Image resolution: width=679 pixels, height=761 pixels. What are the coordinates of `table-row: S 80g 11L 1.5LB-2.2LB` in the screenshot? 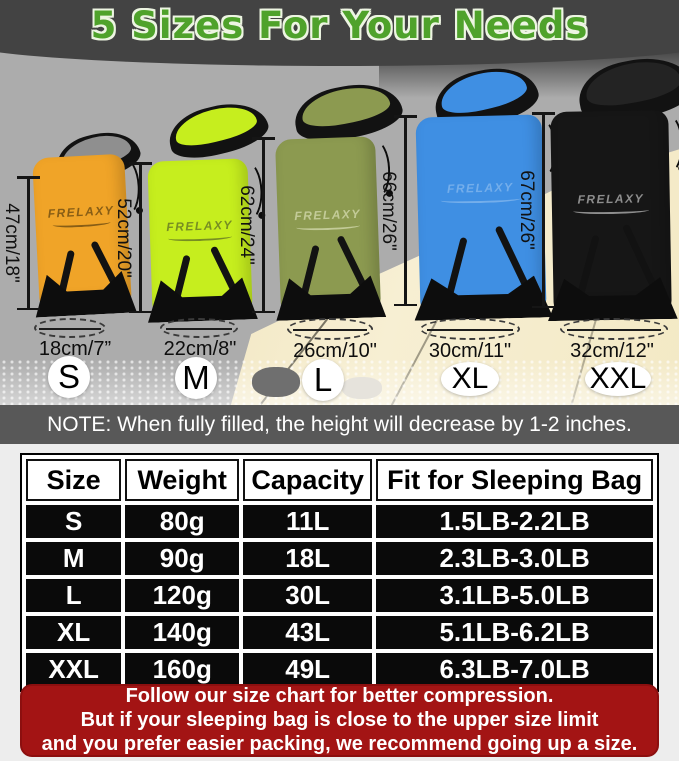 It's located at (339, 521).